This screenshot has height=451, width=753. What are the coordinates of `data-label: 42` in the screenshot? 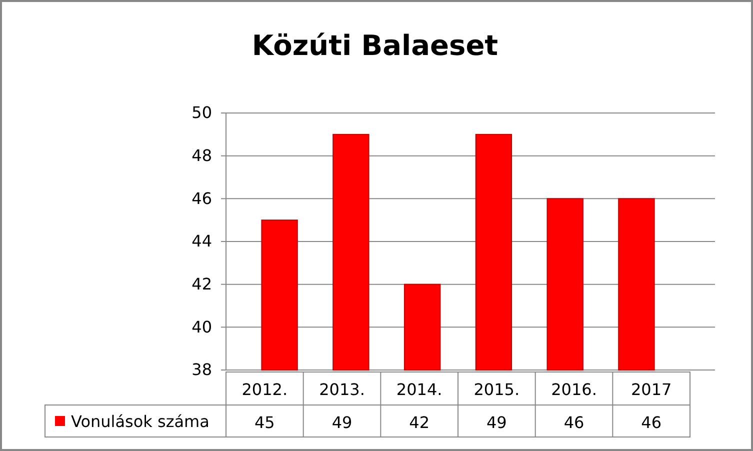 It's located at (419, 422).